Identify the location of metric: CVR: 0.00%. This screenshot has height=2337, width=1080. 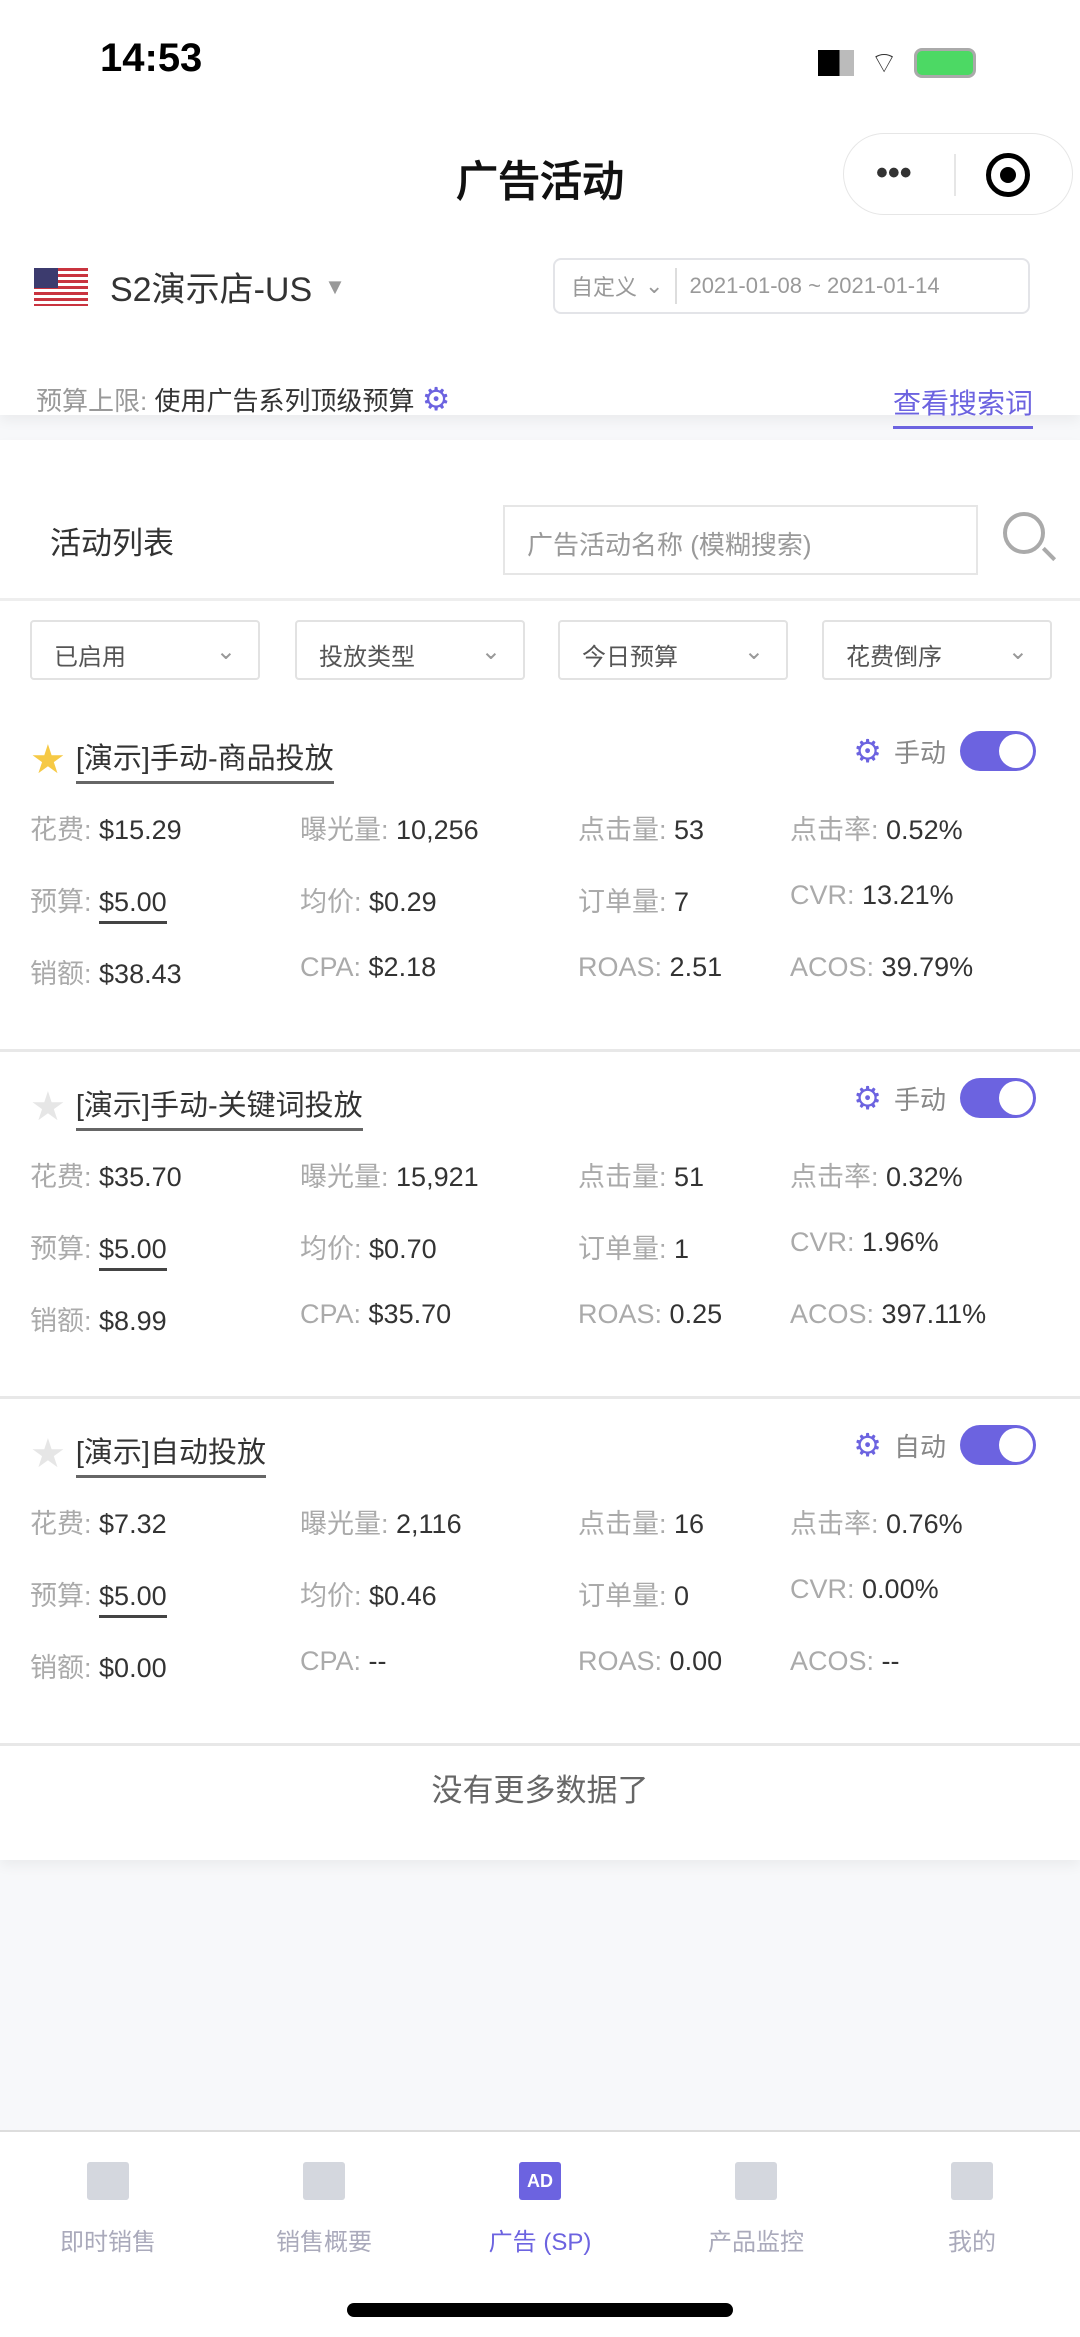
(864, 1589).